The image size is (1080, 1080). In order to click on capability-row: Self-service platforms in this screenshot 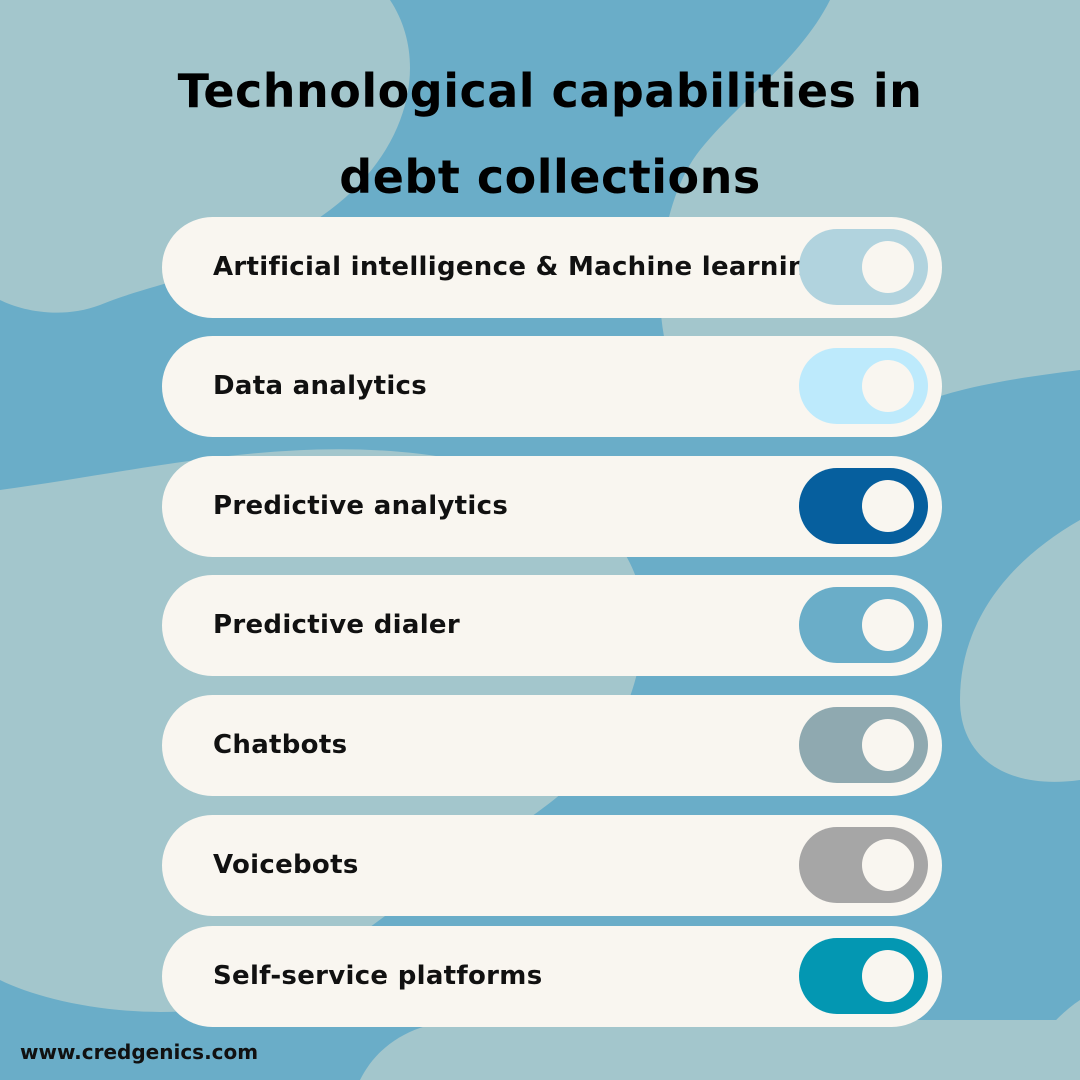, I will do `click(552, 976)`.